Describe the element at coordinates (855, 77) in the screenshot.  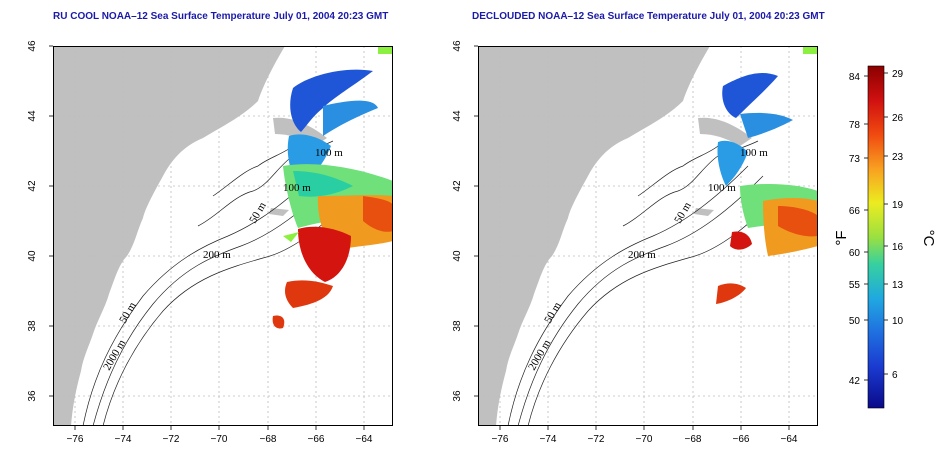
I see `fahrenheit-tick-label: 84` at that location.